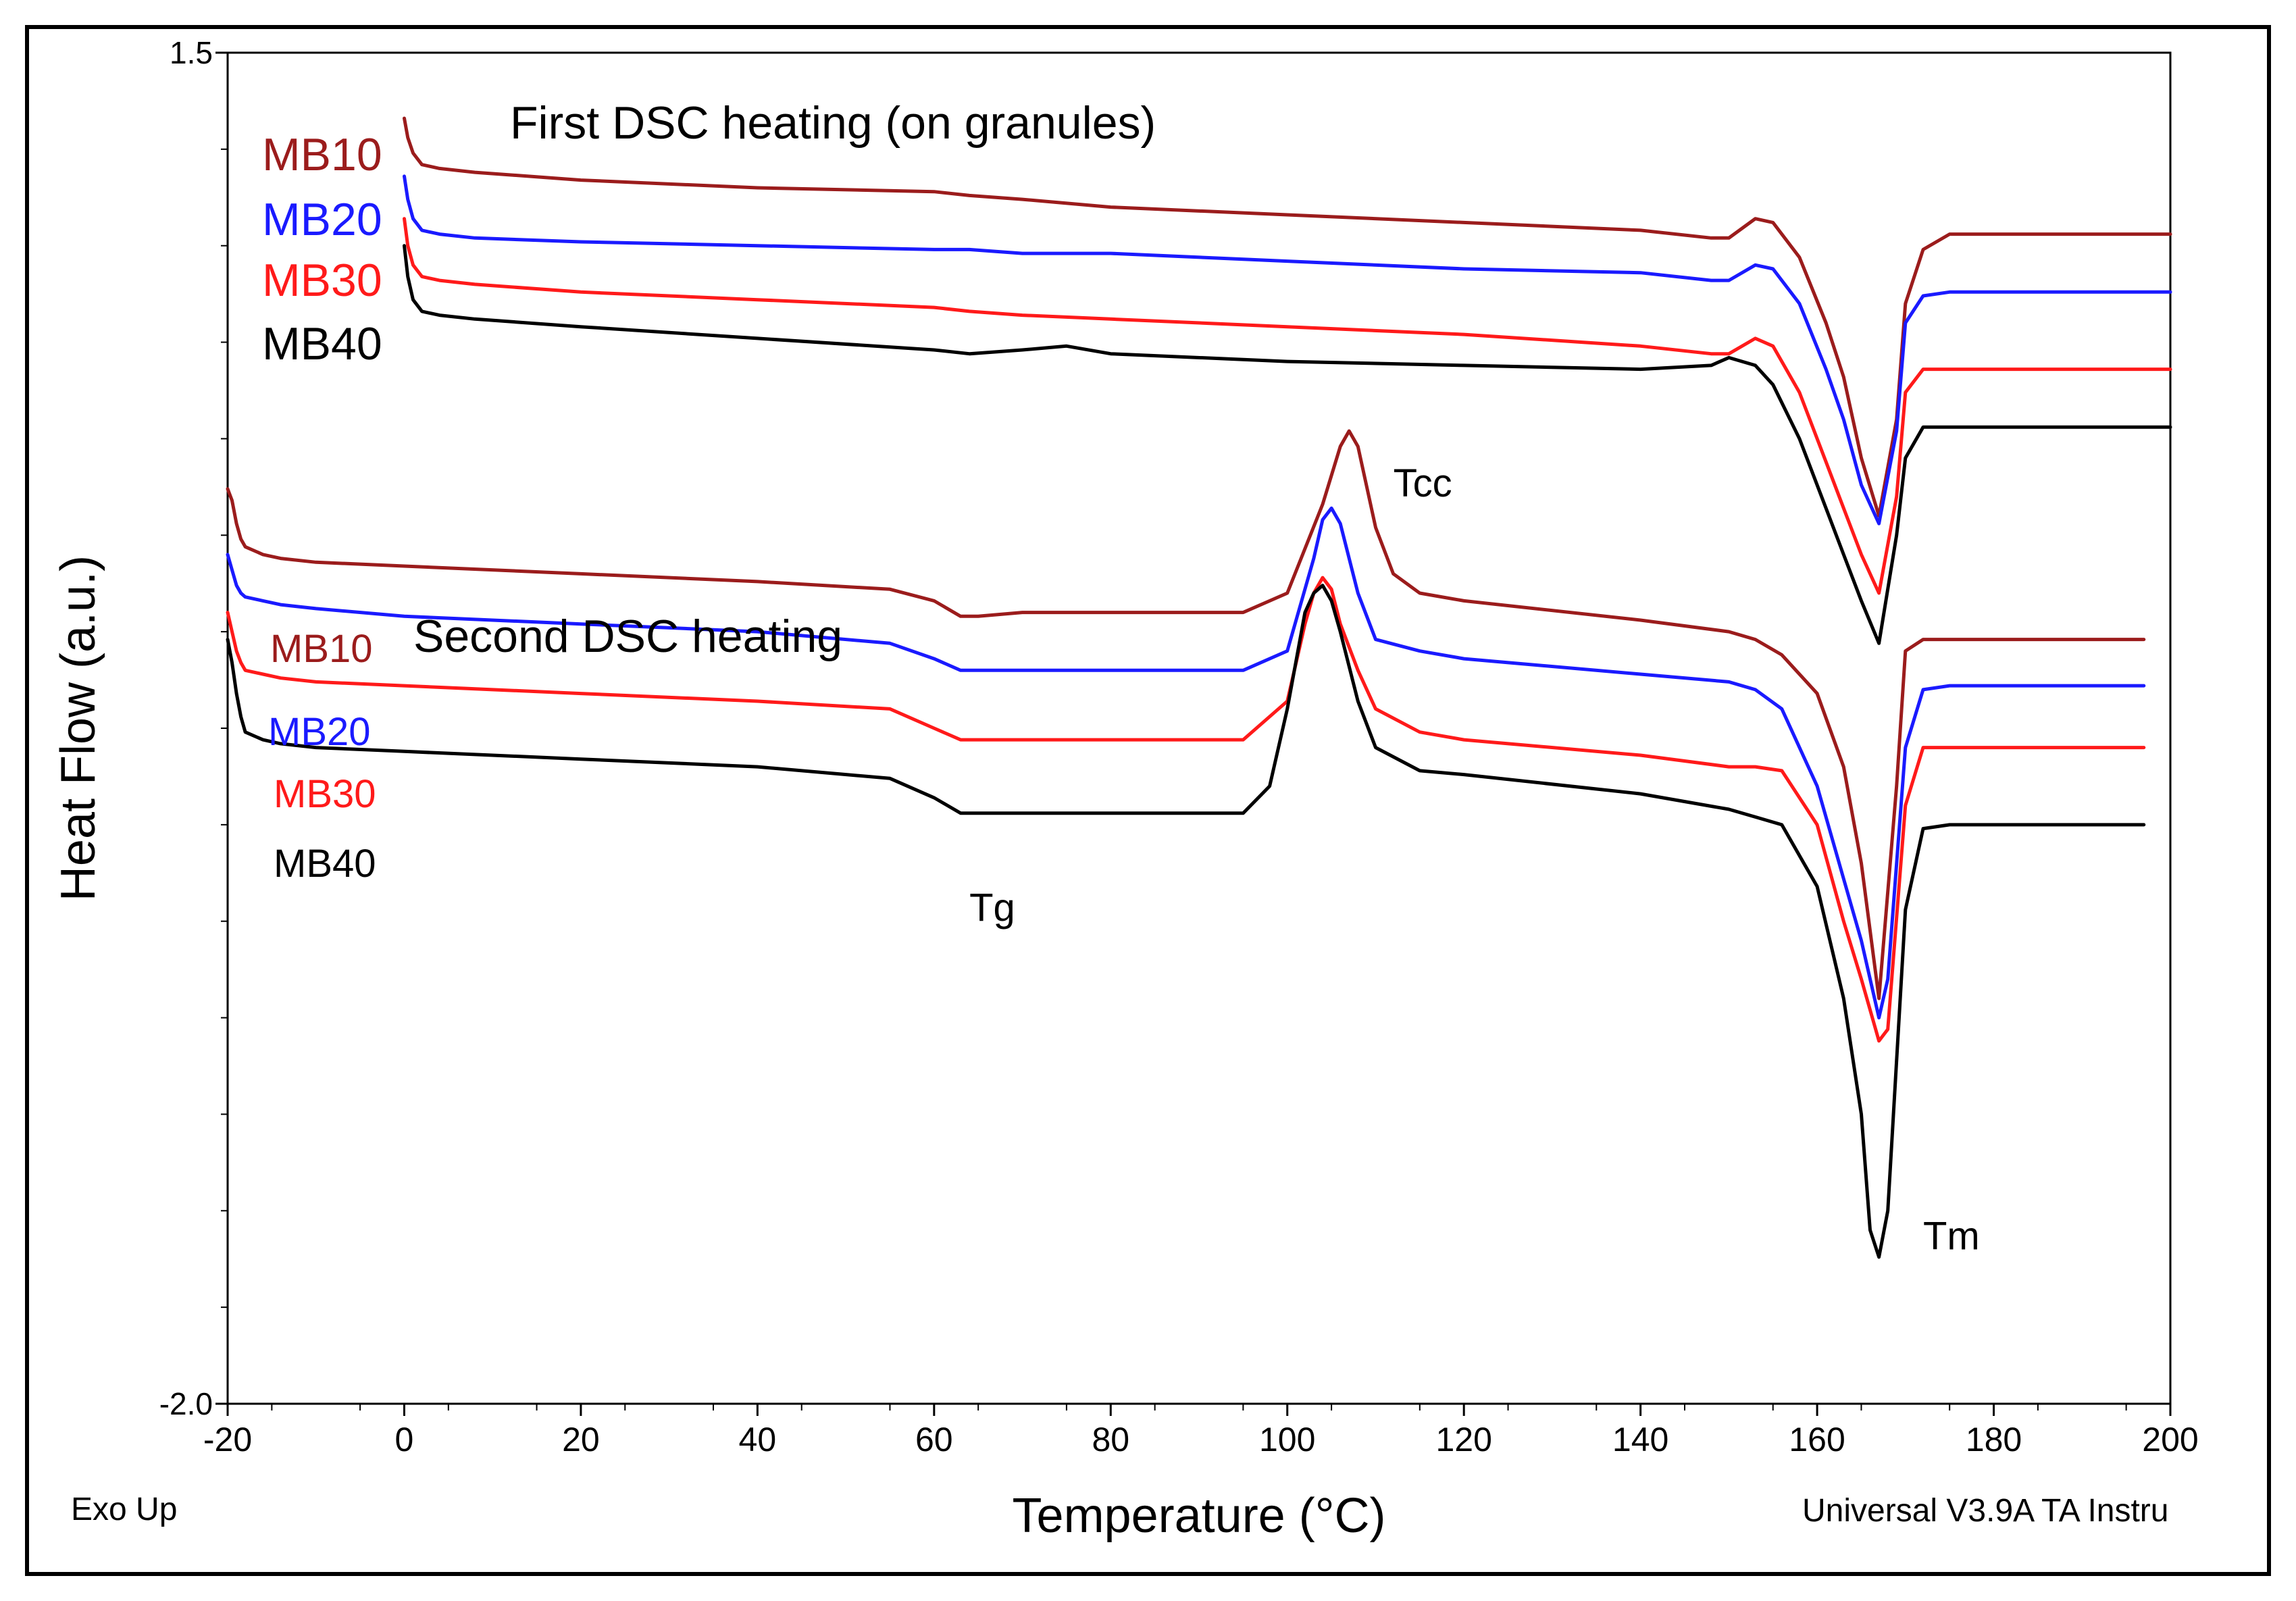 This screenshot has width=2296, height=1601. I want to click on y-tick-label: -2.0, so click(186, 1403).